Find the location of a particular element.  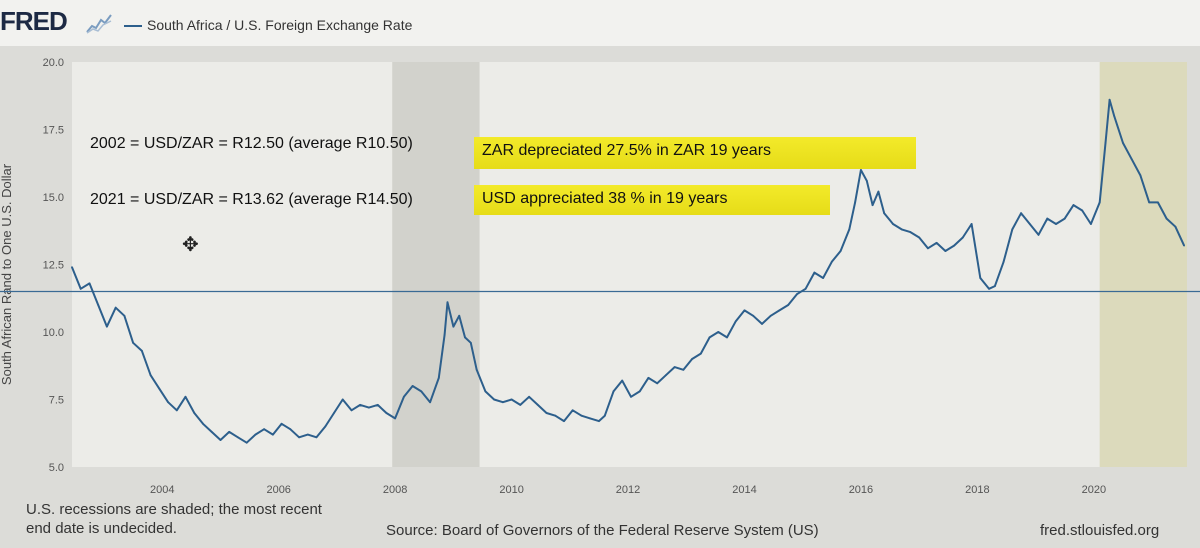

y-tick-label: 7.5 is located at coordinates (56, 401).